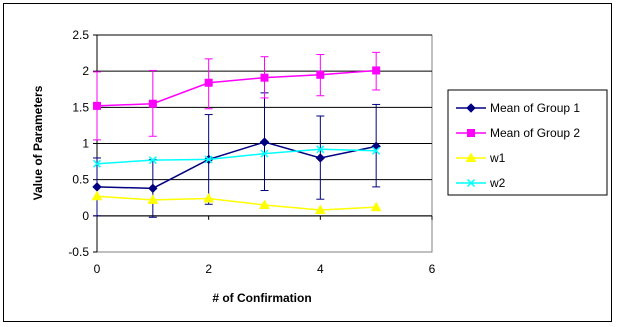 The width and height of the screenshot is (617, 327). I want to click on legend-entry: w2, so click(481, 183).